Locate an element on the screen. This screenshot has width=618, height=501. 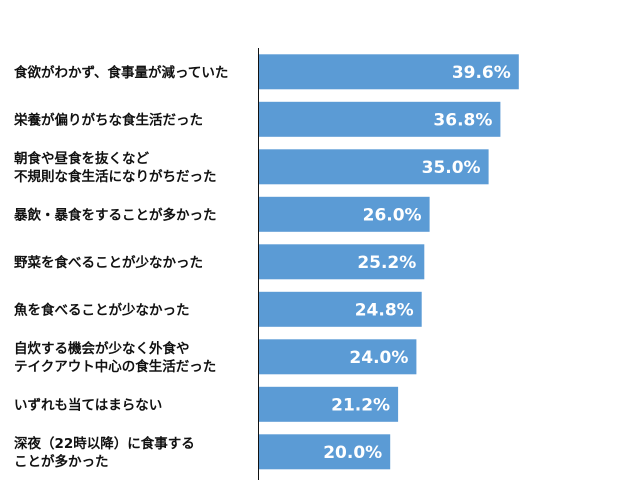
value-label-3: 35.0% is located at coordinates (451, 168).